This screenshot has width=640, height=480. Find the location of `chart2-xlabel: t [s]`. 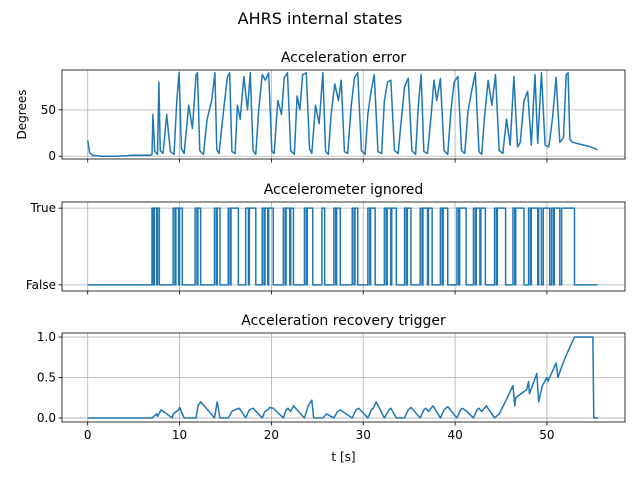

chart2-xlabel: t [s] is located at coordinates (343, 457).